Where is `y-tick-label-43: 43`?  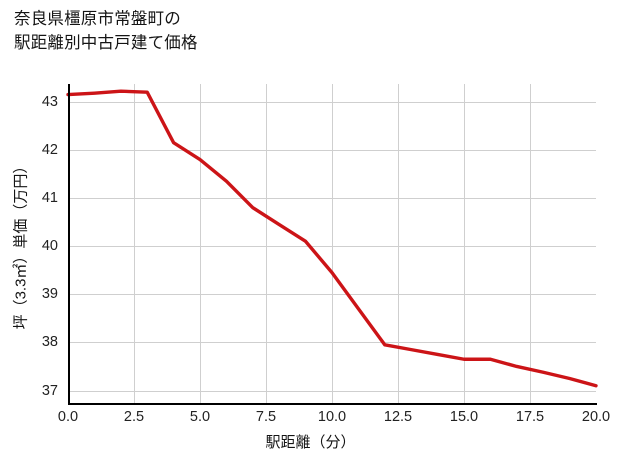 y-tick-label-43: 43 is located at coordinates (49, 101).